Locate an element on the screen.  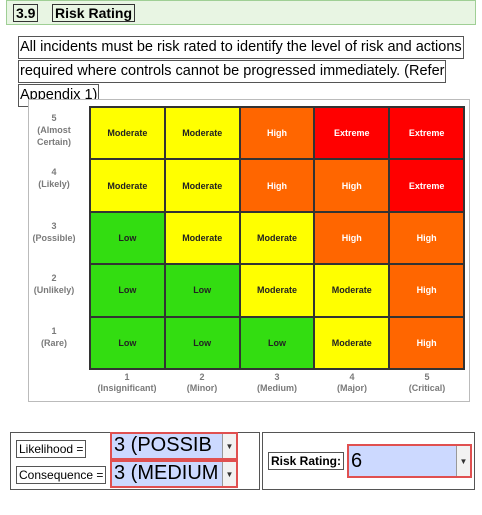
likelihood-label-4: 4 (Likely) is located at coordinates (54, 178).